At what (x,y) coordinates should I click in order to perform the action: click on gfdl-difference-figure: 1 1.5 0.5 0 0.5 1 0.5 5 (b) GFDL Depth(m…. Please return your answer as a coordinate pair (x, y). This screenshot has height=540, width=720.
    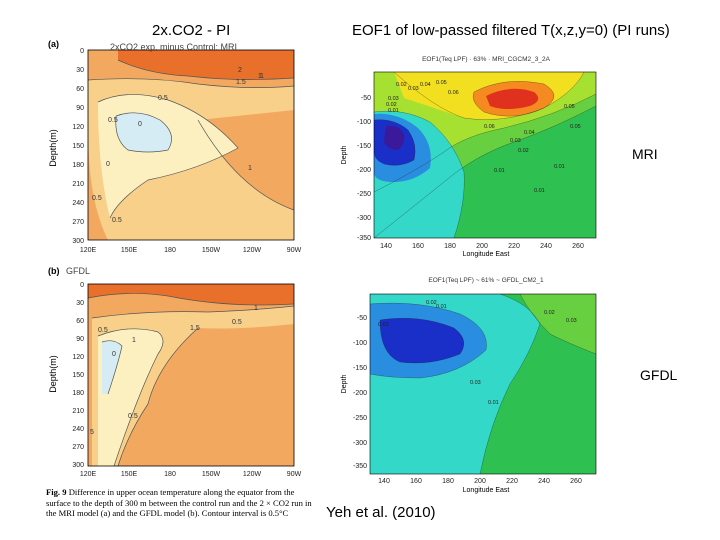
    Looking at the image, I should click on (175, 371).